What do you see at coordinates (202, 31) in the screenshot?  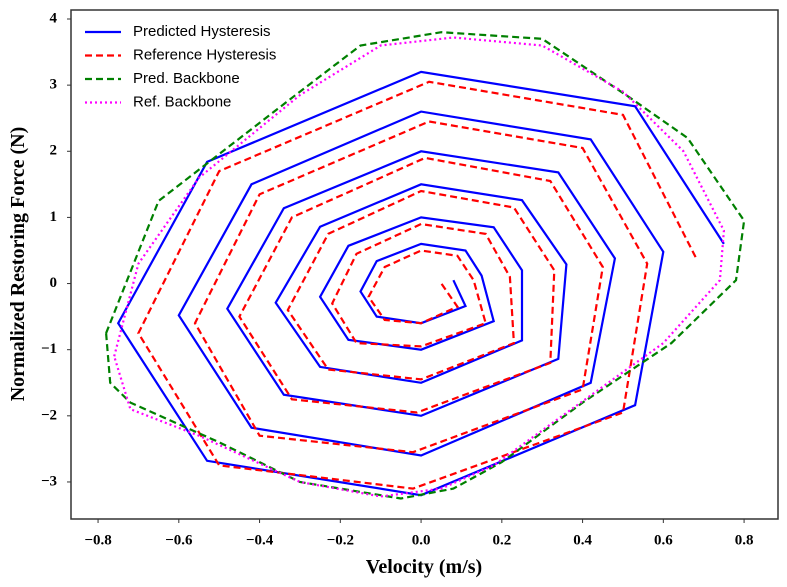 I see `legend-label: Predicted Hysteresis` at bounding box center [202, 31].